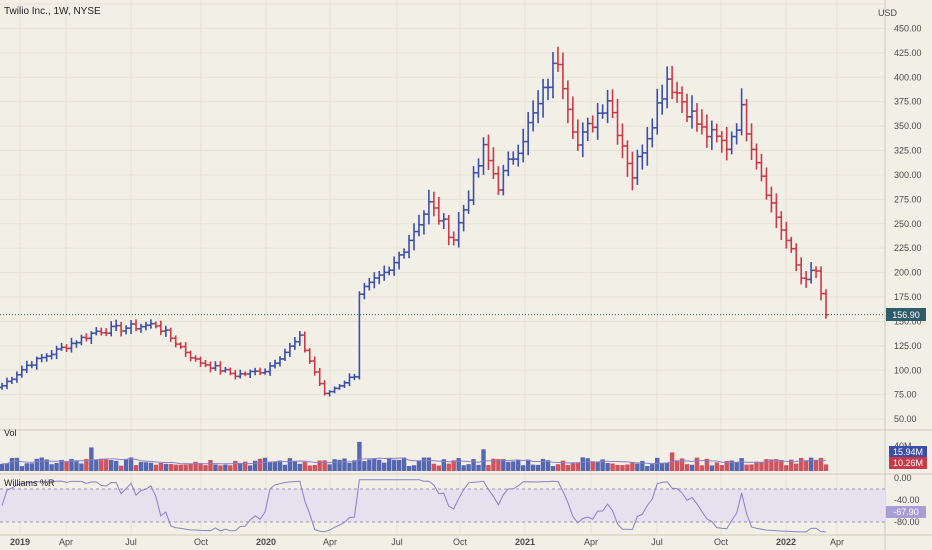 The image size is (932, 550). I want to click on williams-r-line, so click(414, 506).